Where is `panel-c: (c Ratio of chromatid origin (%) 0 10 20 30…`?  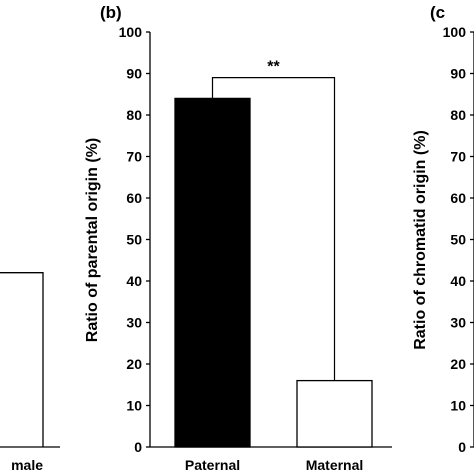
panel-c: (c Ratio of chromatid origin (%) 0 10 20 30… is located at coordinates (443, 229).